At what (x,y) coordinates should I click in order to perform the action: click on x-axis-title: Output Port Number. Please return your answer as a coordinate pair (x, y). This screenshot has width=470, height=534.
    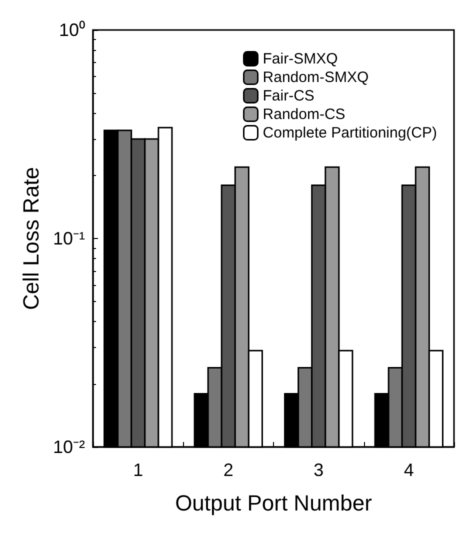
    Looking at the image, I should click on (273, 503).